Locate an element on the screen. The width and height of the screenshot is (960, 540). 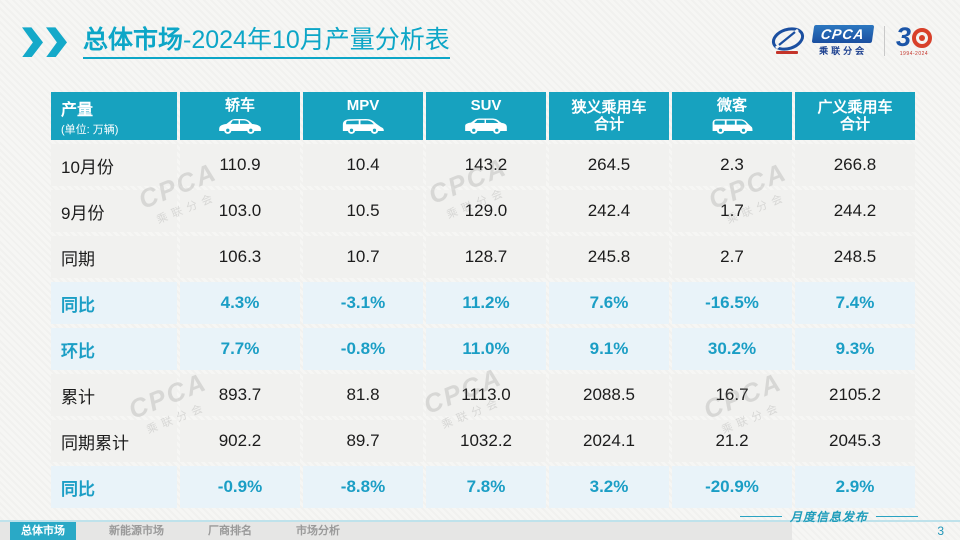
cell-value: 1.7 is located at coordinates (732, 211).